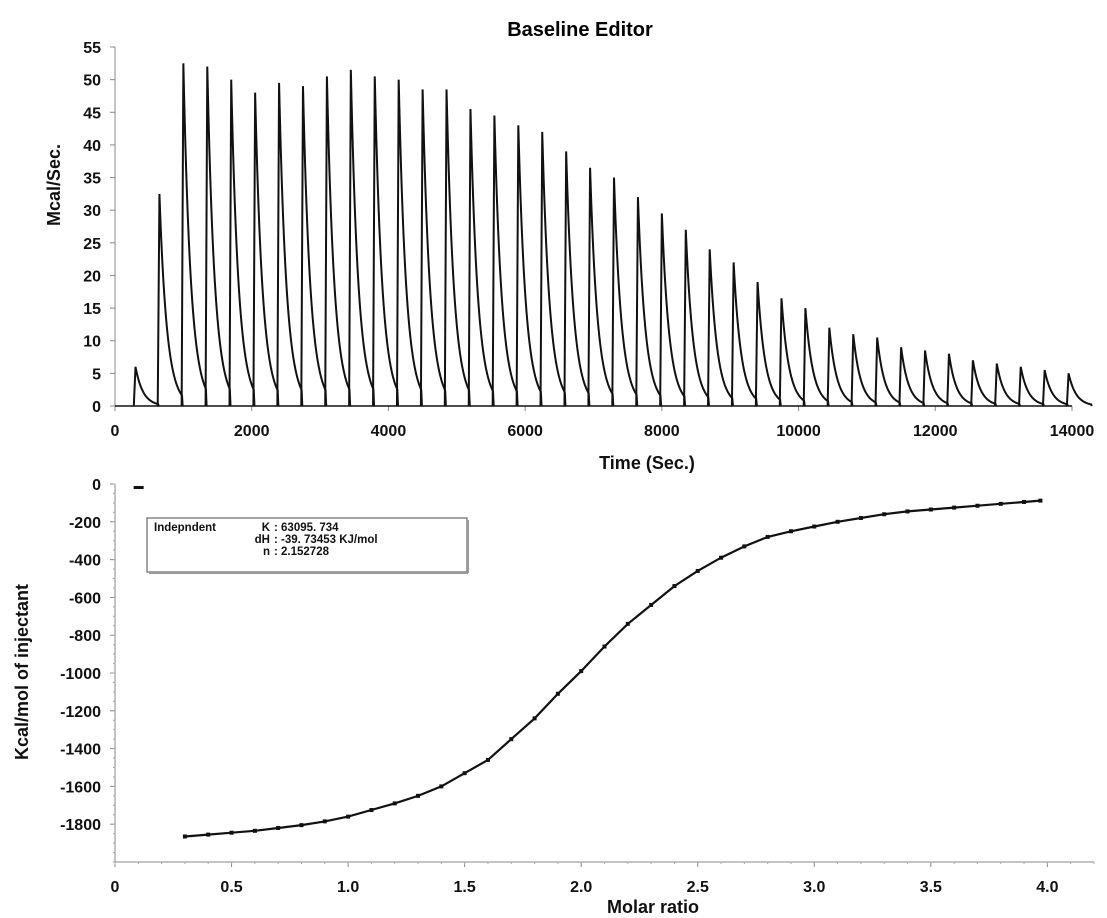 This screenshot has width=1107, height=918. I want to click on top-x-tick-label: 2000, so click(252, 431).